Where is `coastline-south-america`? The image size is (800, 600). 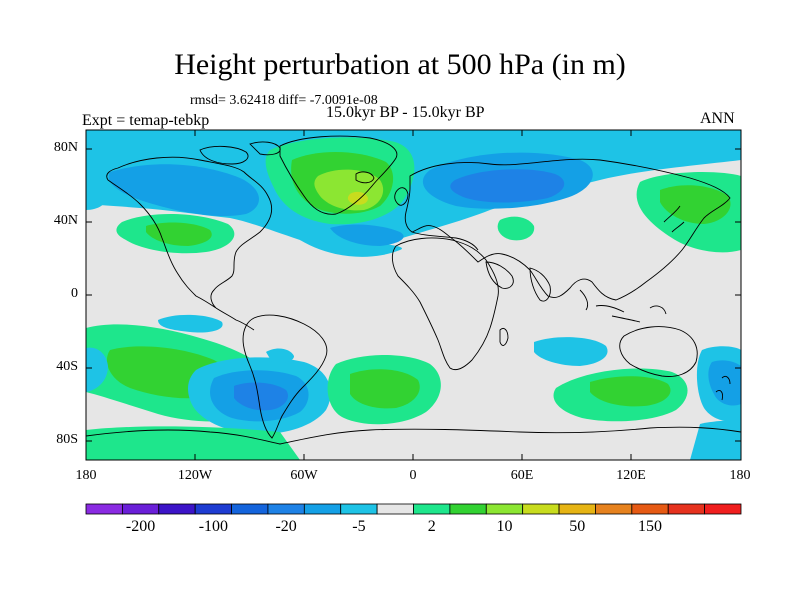 coastline-south-america is located at coordinates (285, 376).